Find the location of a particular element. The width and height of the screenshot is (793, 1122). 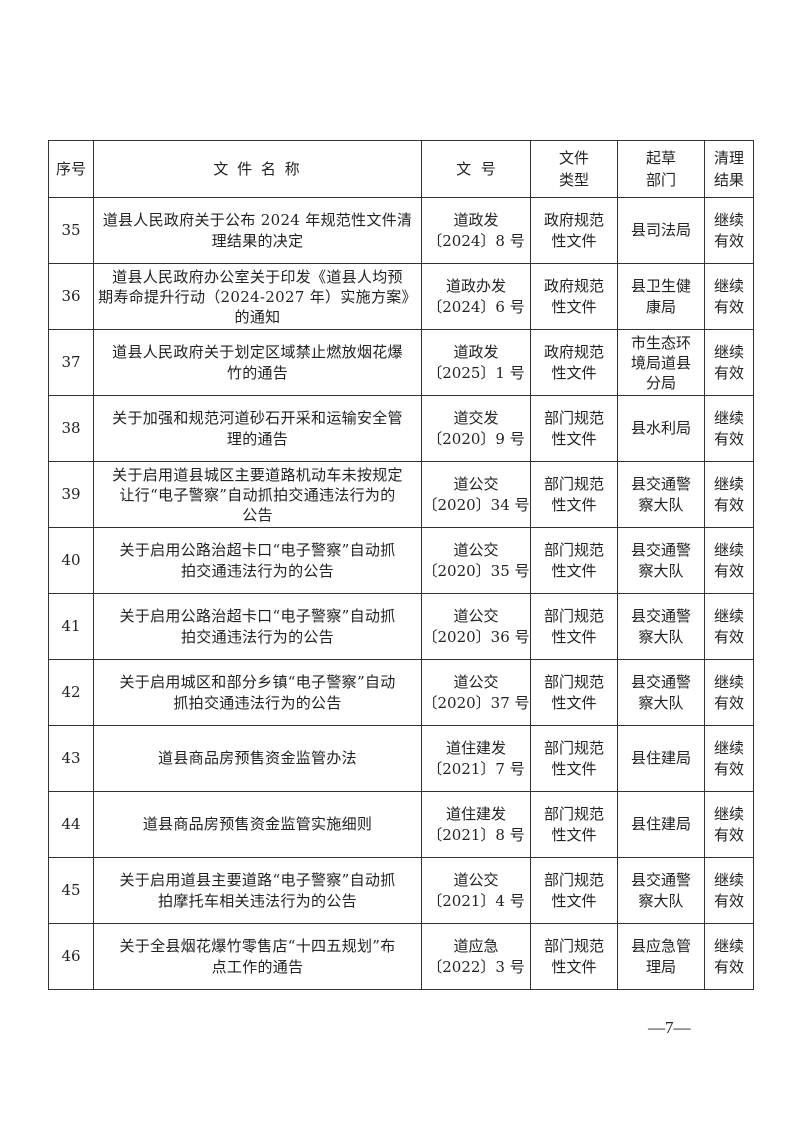

header-result: 清理 结果 is located at coordinates (729, 169).